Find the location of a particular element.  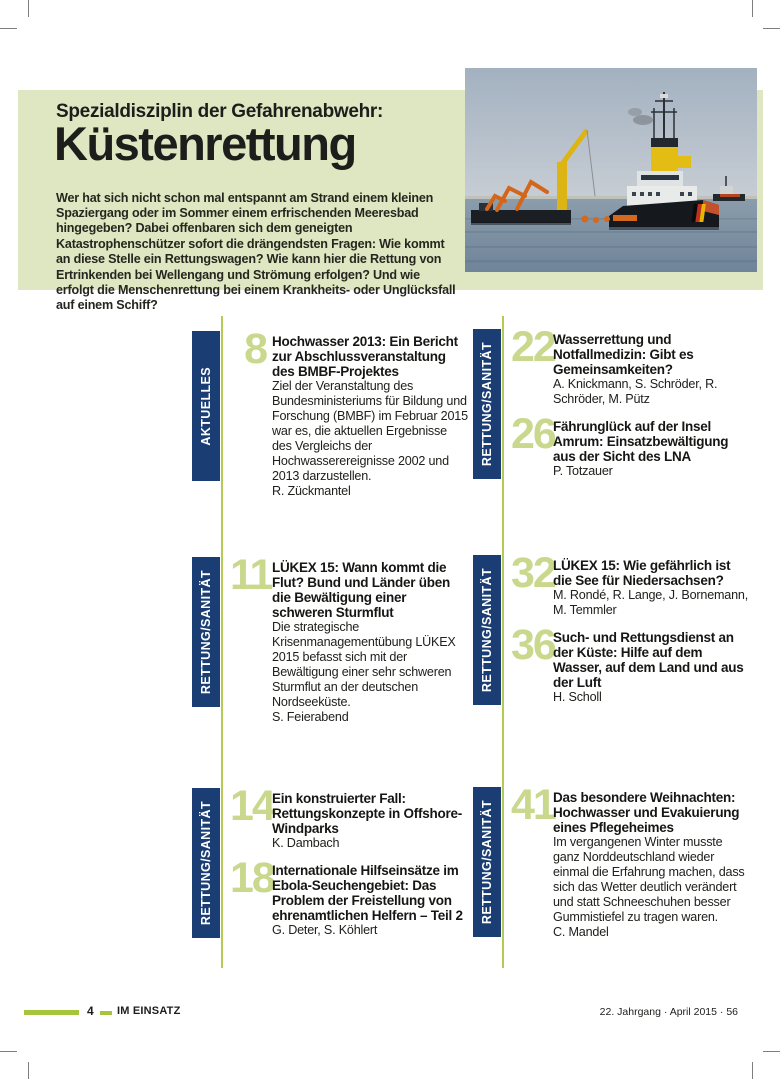

entry-authors: P. Totzauer is located at coordinates (583, 471).